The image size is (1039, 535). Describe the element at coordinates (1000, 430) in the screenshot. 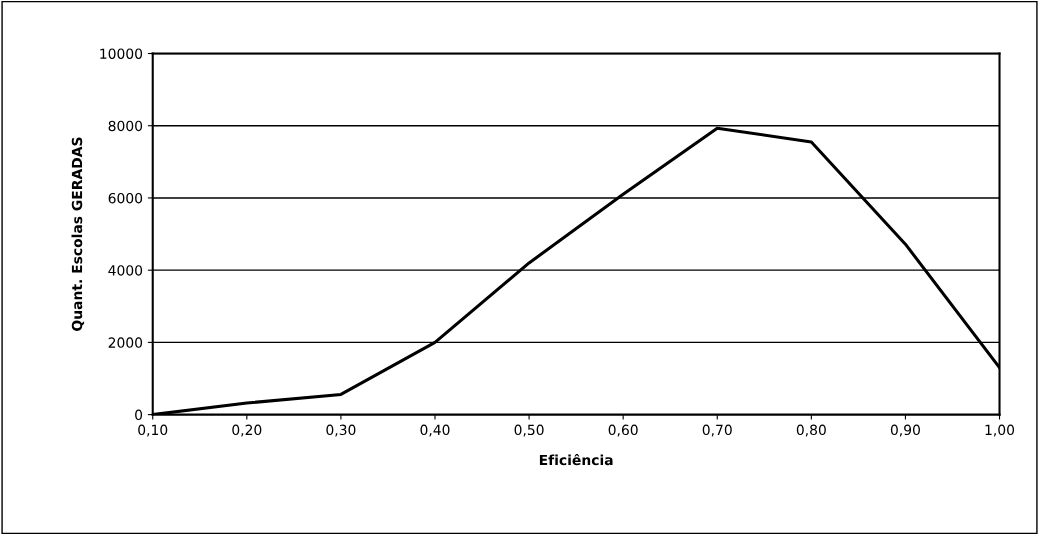

I see `x-tick-label: 1,00` at that location.